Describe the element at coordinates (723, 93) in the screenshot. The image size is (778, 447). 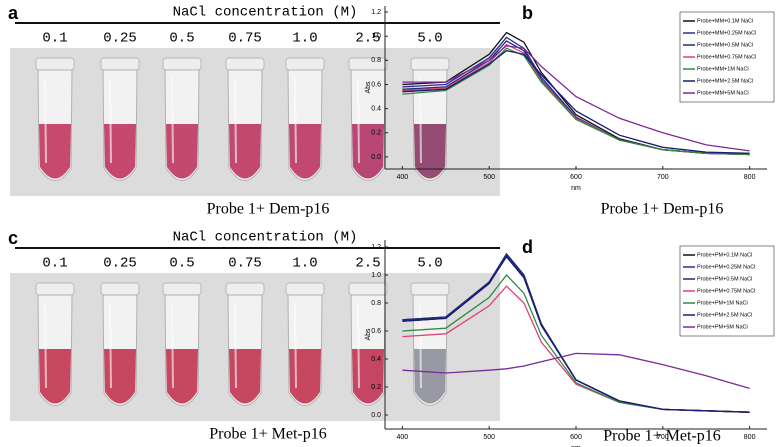
I see `legend-label: Probe+MM+5M NaCl` at that location.